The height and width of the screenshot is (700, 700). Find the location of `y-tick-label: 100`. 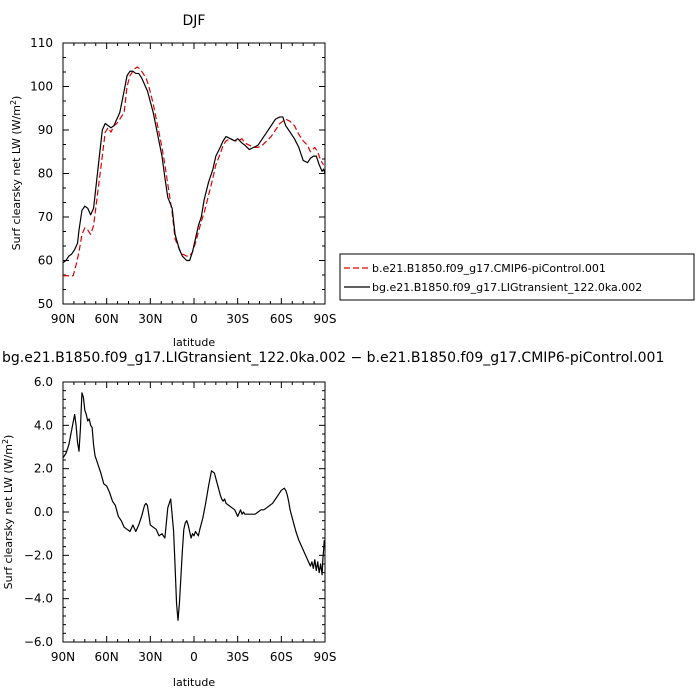

y-tick-label: 100 is located at coordinates (41, 87).